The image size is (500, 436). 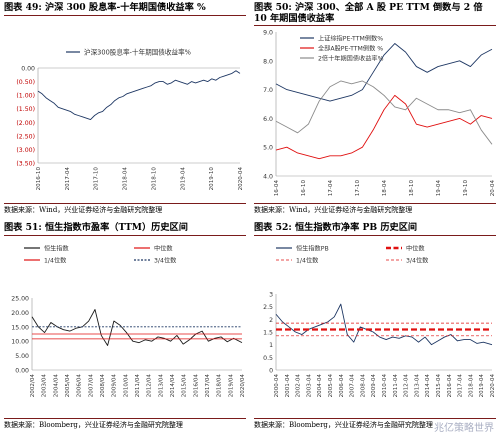 What do you see at coordinates (25, 82) in the screenshot?
I see `y-tick-label: (0.50)` at bounding box center [25, 82].